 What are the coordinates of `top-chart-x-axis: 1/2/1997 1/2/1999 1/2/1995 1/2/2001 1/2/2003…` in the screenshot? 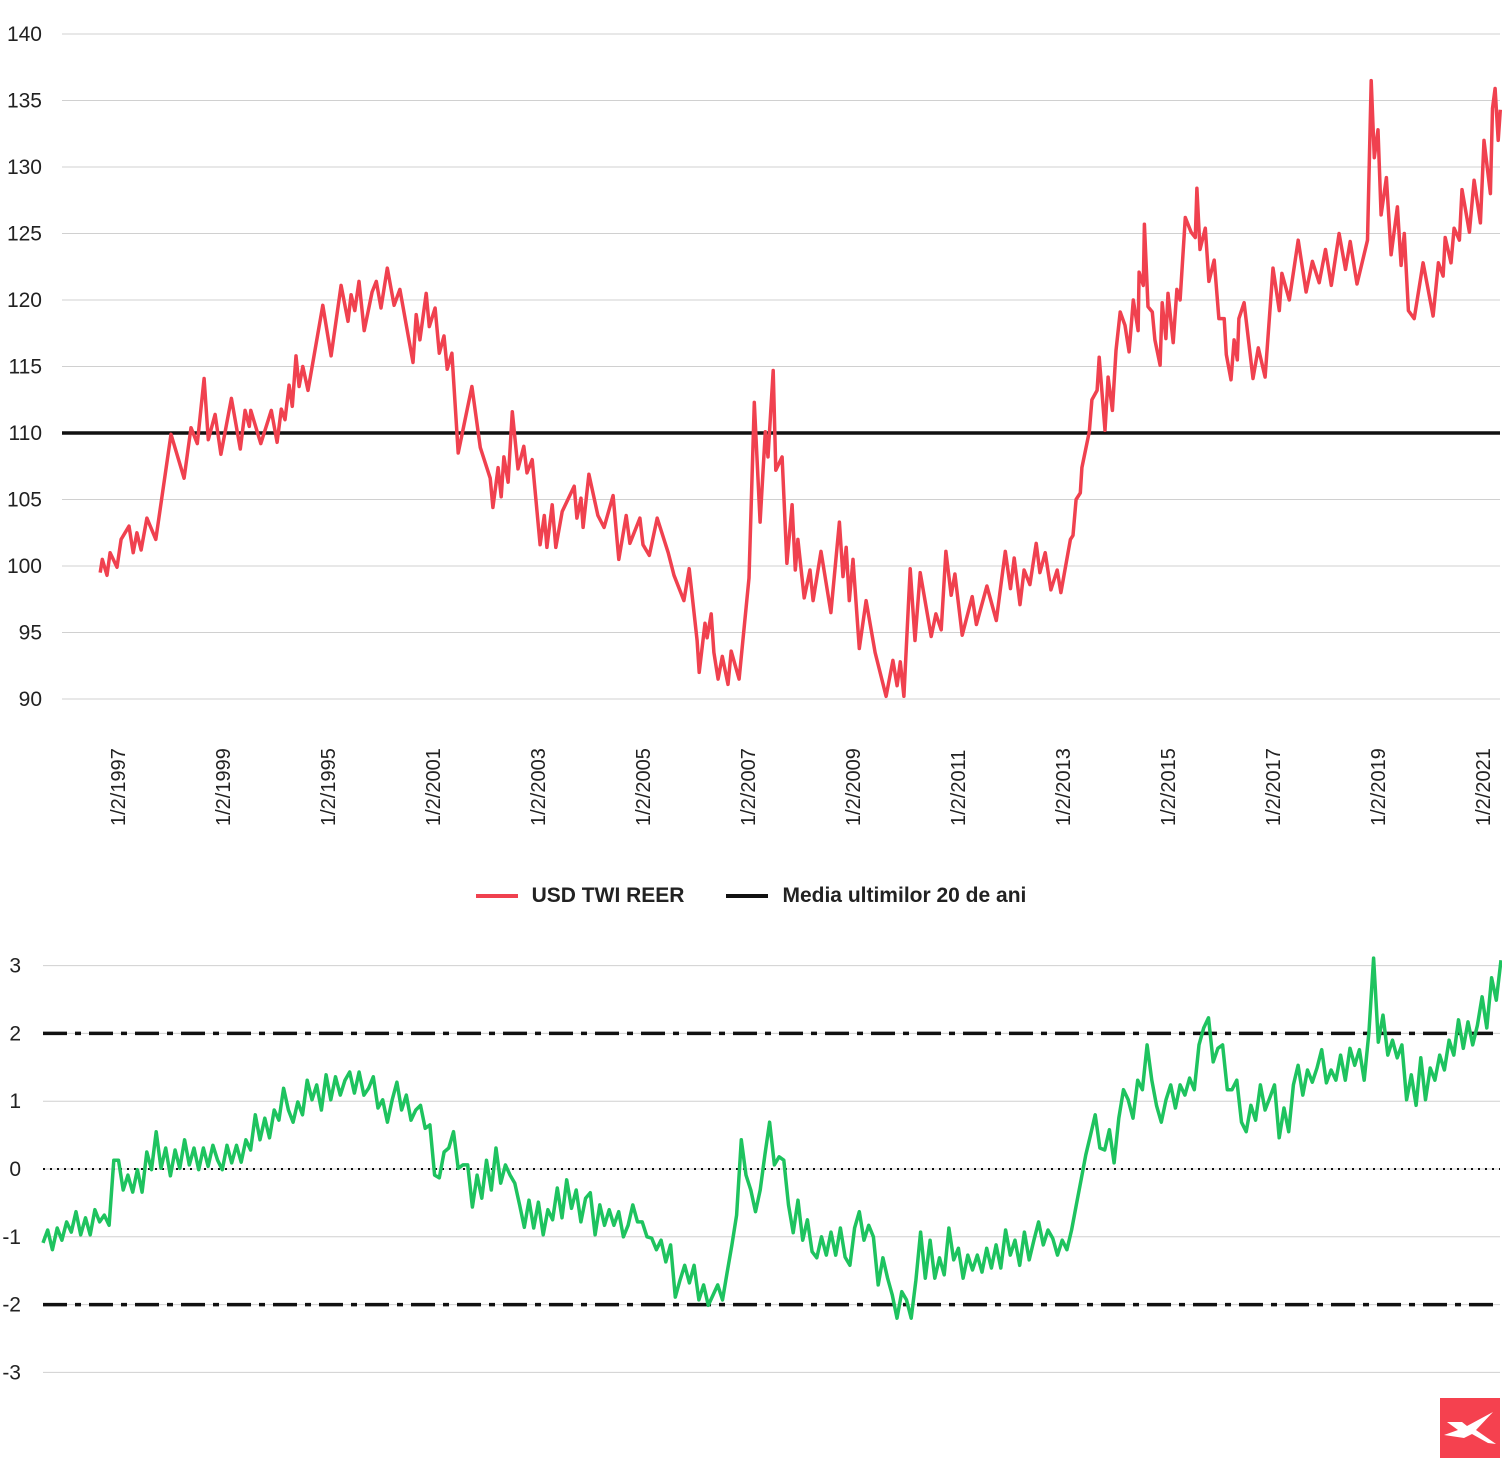 It's located at (801, 787).